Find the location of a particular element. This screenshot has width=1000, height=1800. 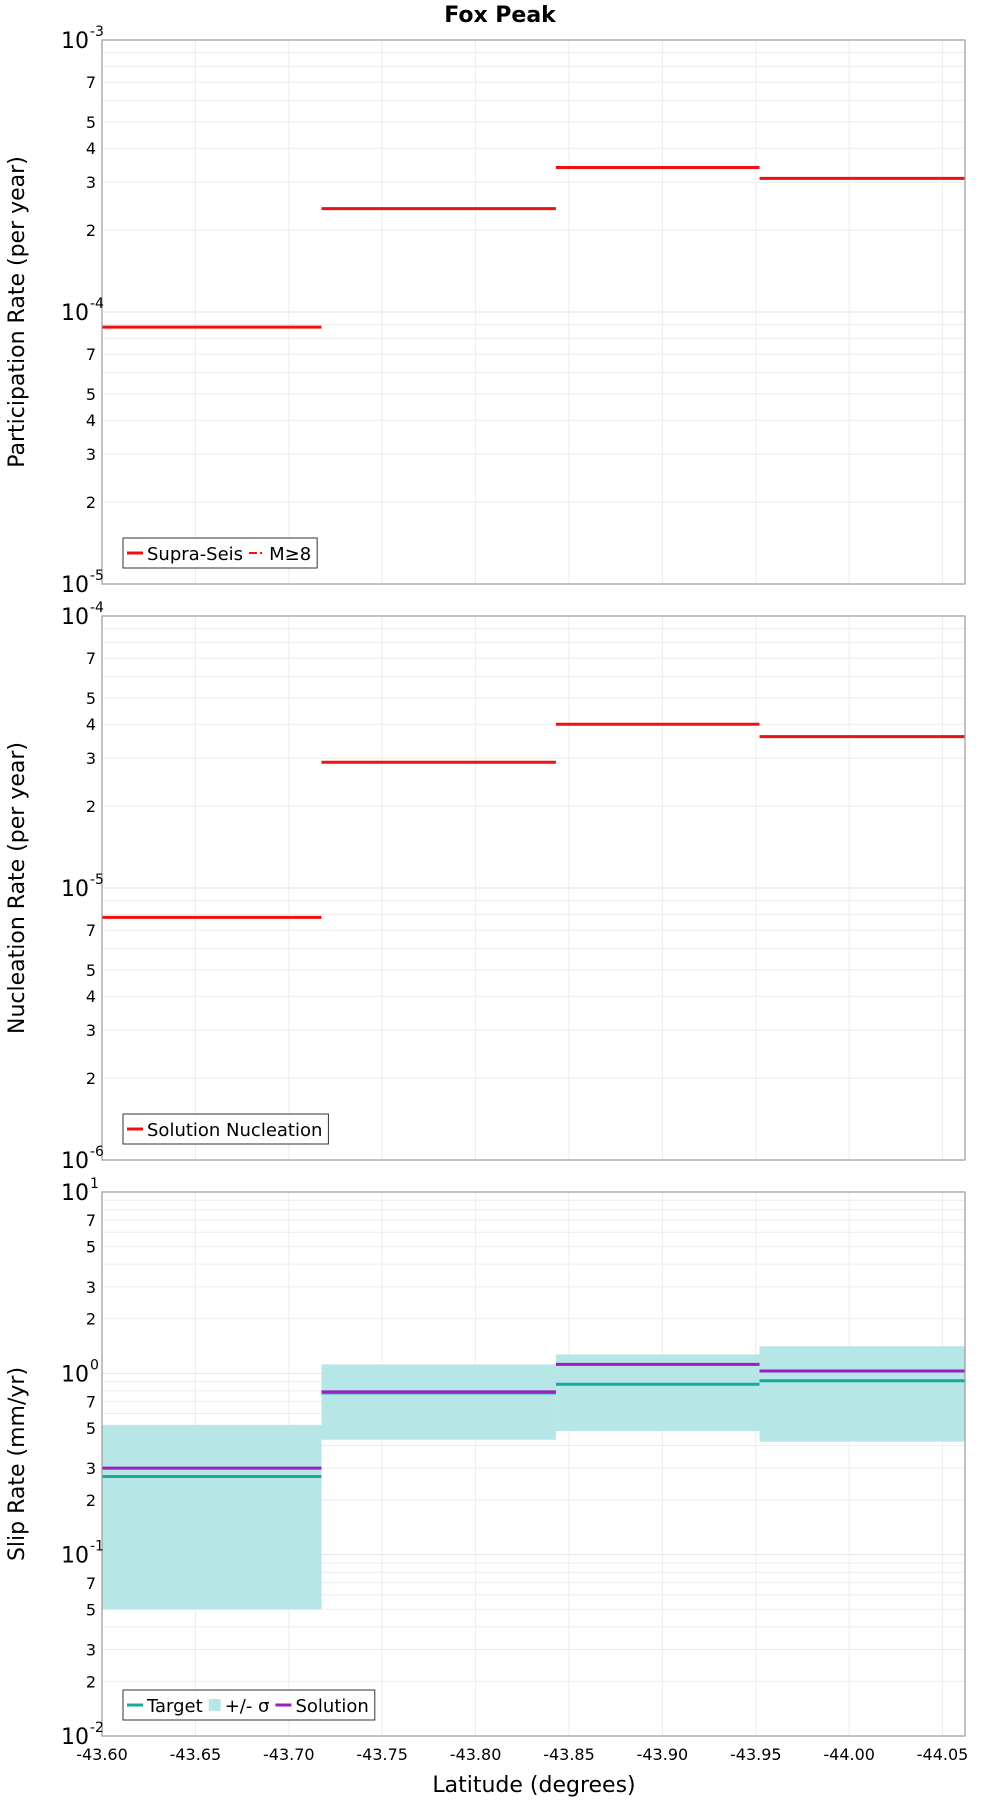

y-axis-label: Nucleation Rate (per year) is located at coordinates (17, 888).